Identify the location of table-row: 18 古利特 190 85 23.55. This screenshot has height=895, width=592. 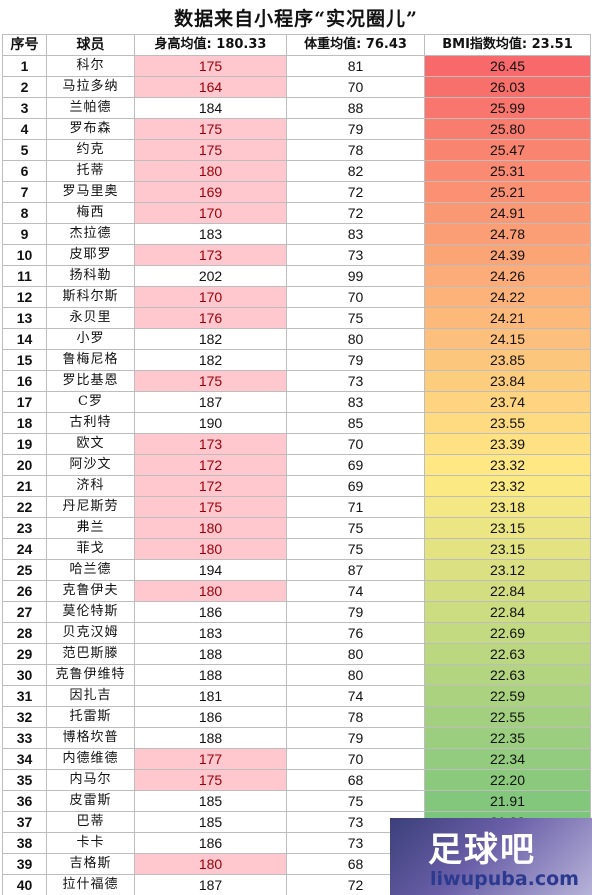
(296, 423).